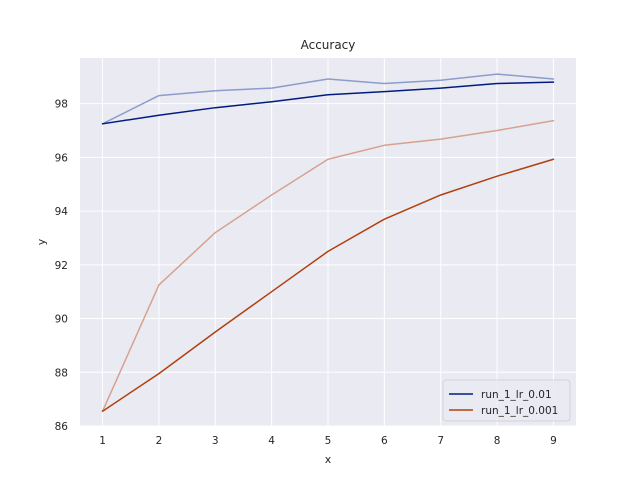 The width and height of the screenshot is (640, 480). I want to click on x-tick-labels: 1 2 3 4 5 6 7 8 9, so click(328, 441).